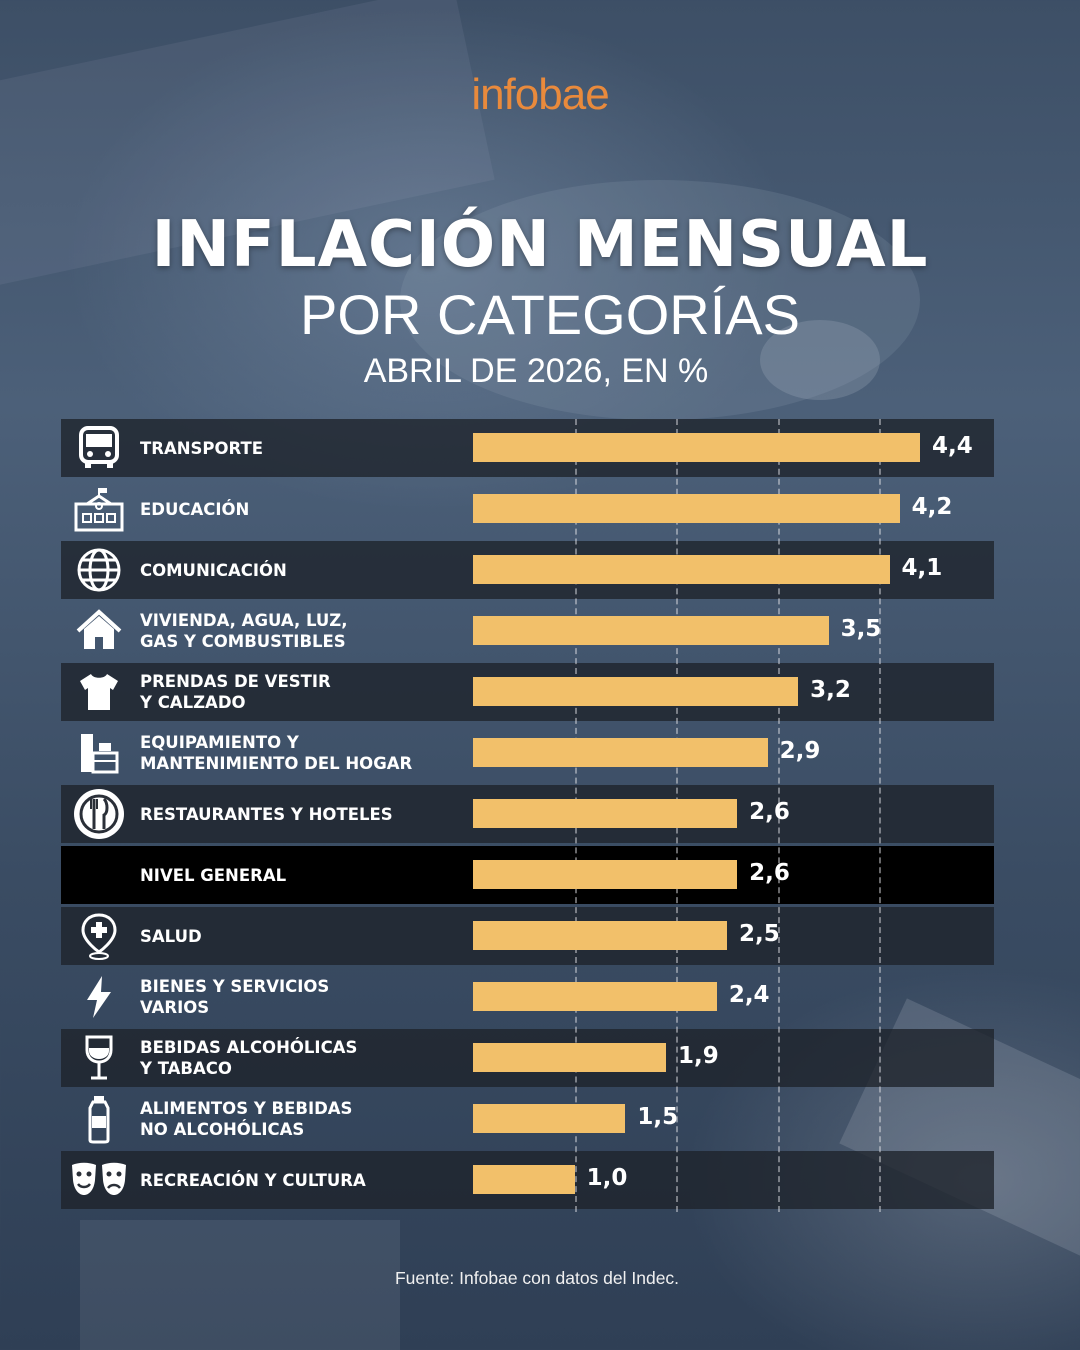  What do you see at coordinates (99, 631) in the screenshot?
I see `house-icon` at bounding box center [99, 631].